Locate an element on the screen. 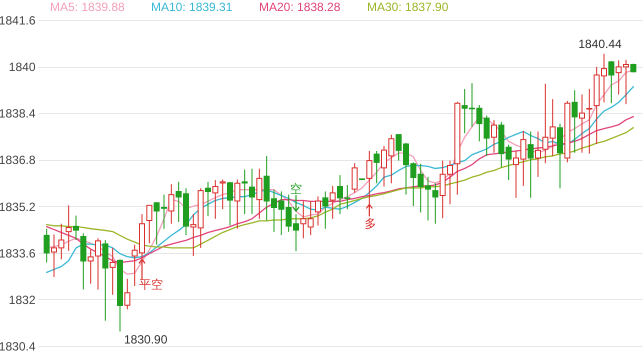 The image size is (644, 354). text: MA10: 1839.31 is located at coordinates (192, 7).